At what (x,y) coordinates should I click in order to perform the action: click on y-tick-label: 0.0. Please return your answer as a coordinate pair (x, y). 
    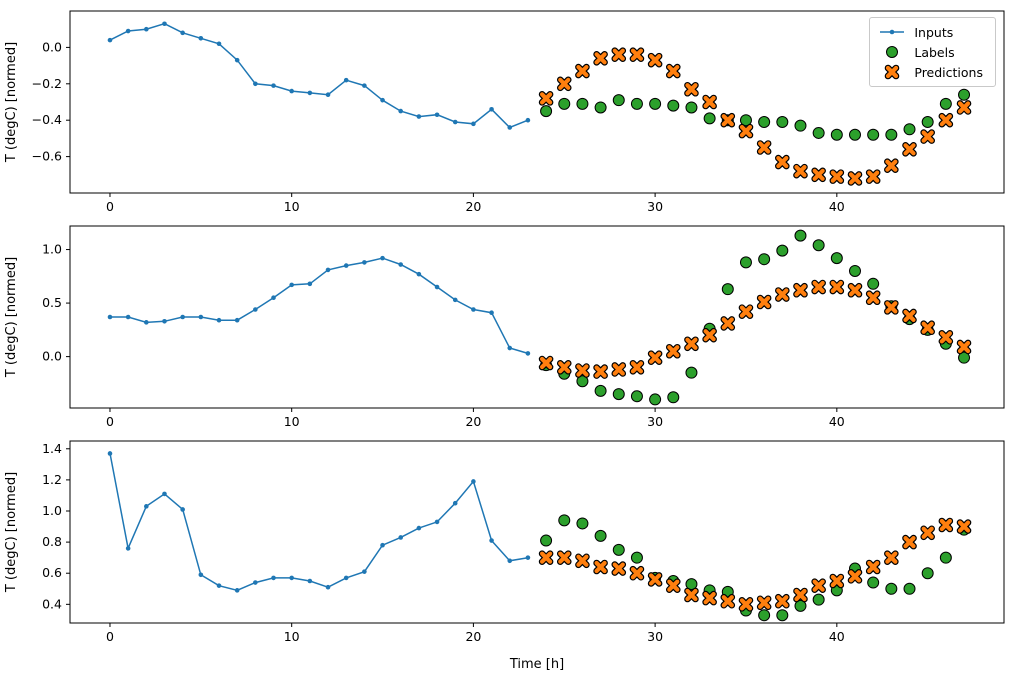
    Looking at the image, I should click on (52, 46).